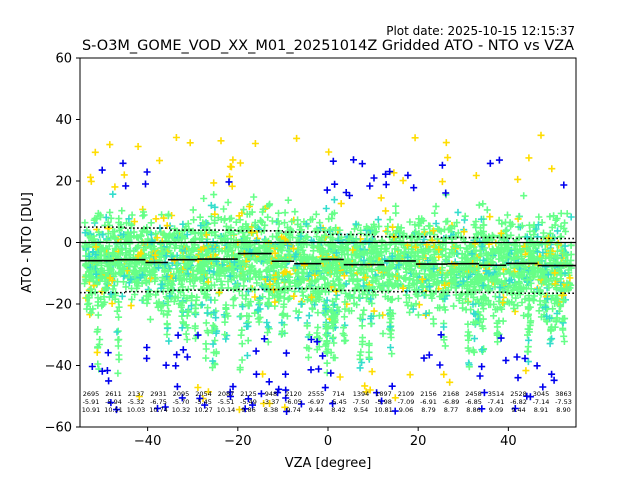  What do you see at coordinates (203, 410) in the screenshot?
I see `bin-std-label: 10.27` at bounding box center [203, 410].